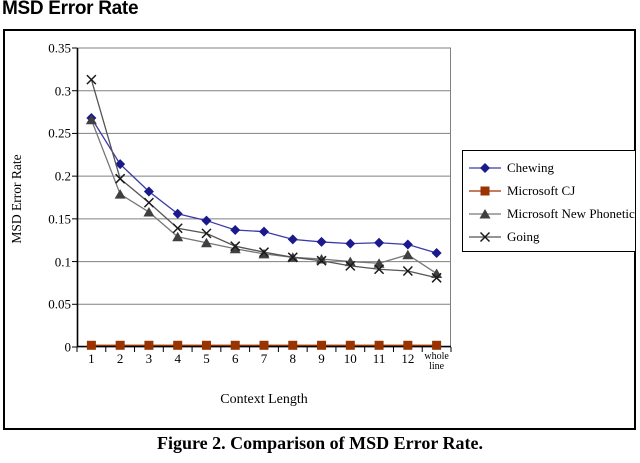 The image size is (640, 463). I want to click on x-axis-title: Context Length, so click(264, 399).